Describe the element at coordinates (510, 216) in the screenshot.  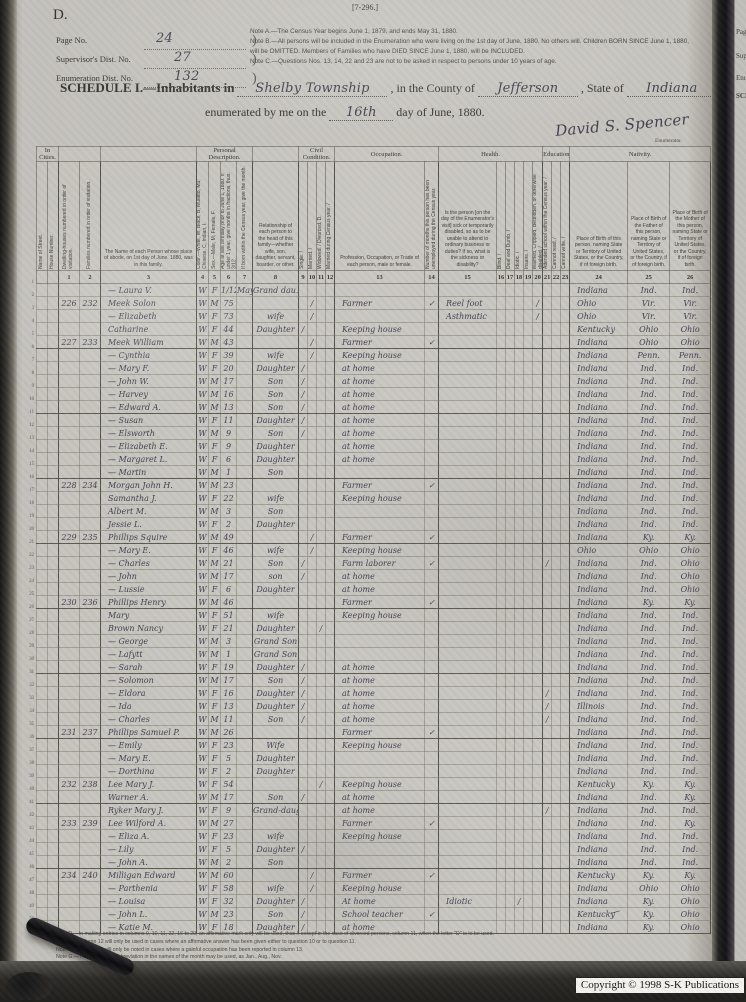
I see `column-header: Deaf and Dumb. /` at that location.